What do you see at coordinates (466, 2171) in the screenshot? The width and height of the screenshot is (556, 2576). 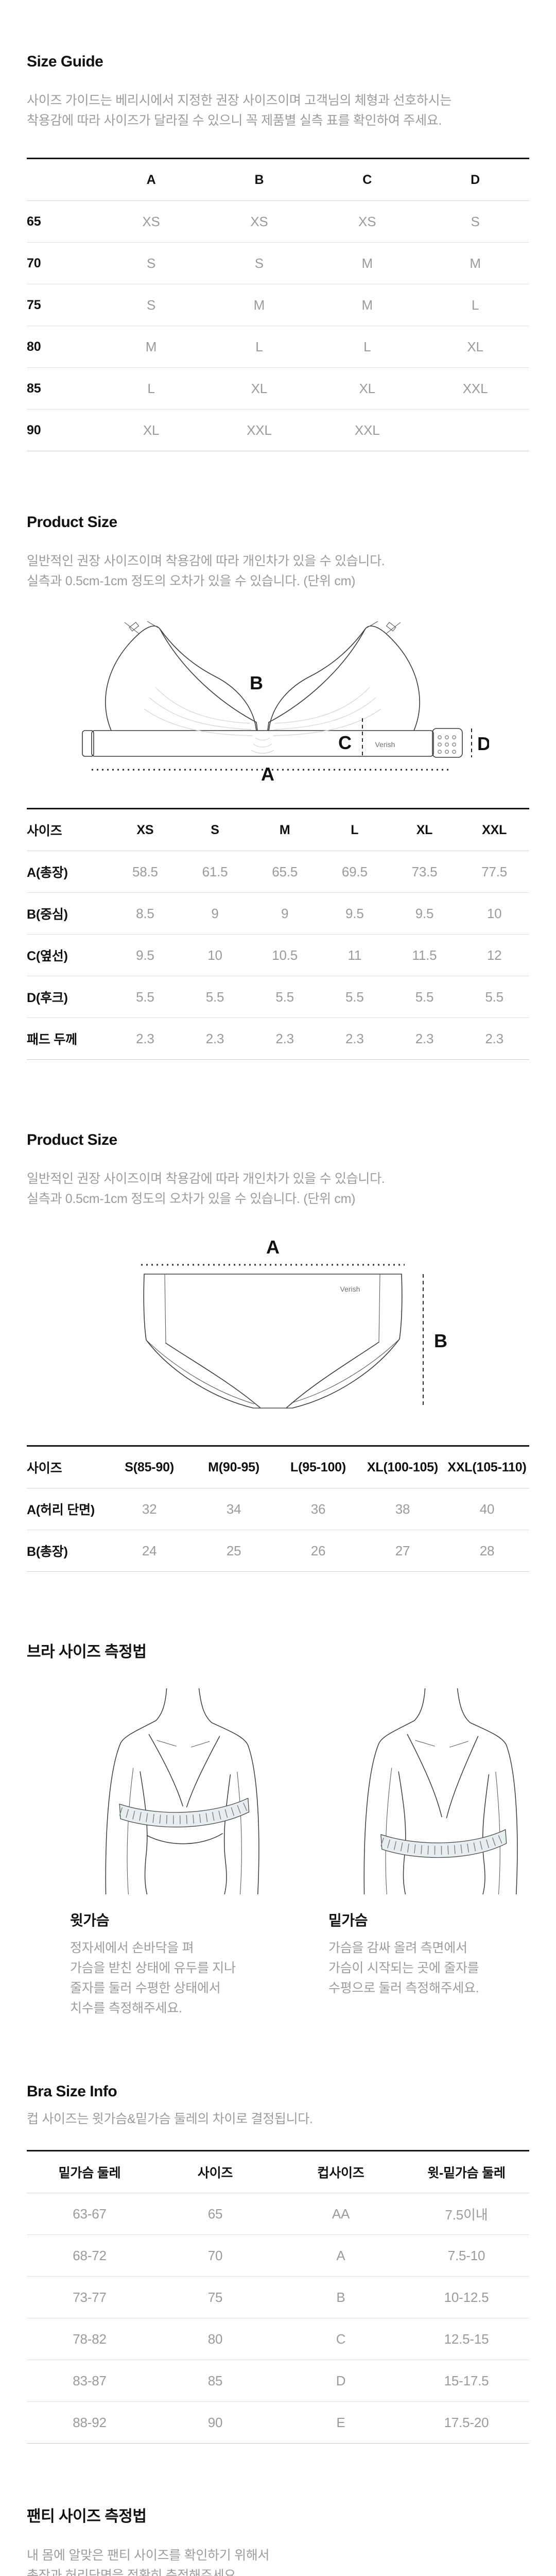 I see `header-cell: 윗-밑가슴 둘레` at bounding box center [466, 2171].